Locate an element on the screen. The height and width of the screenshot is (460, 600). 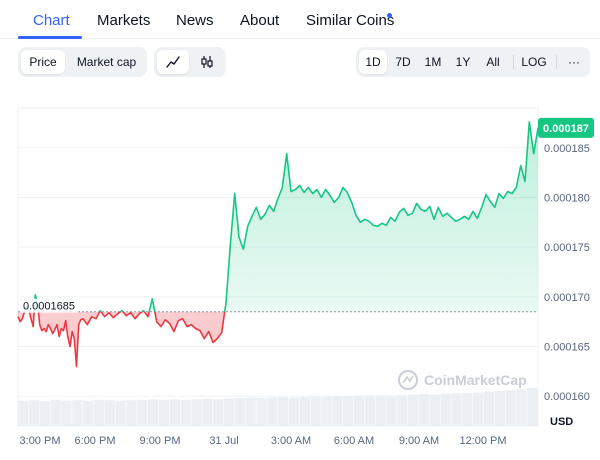
area-below-baseline is located at coordinates (278, 339).